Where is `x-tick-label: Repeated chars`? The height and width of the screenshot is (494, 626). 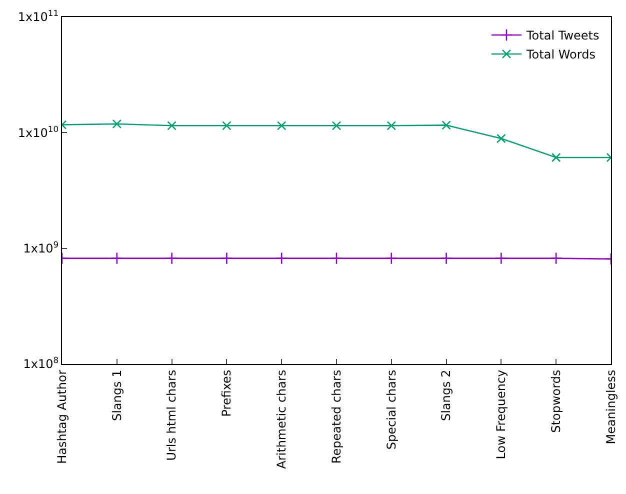
x-tick-label: Repeated chars is located at coordinates (336, 417).